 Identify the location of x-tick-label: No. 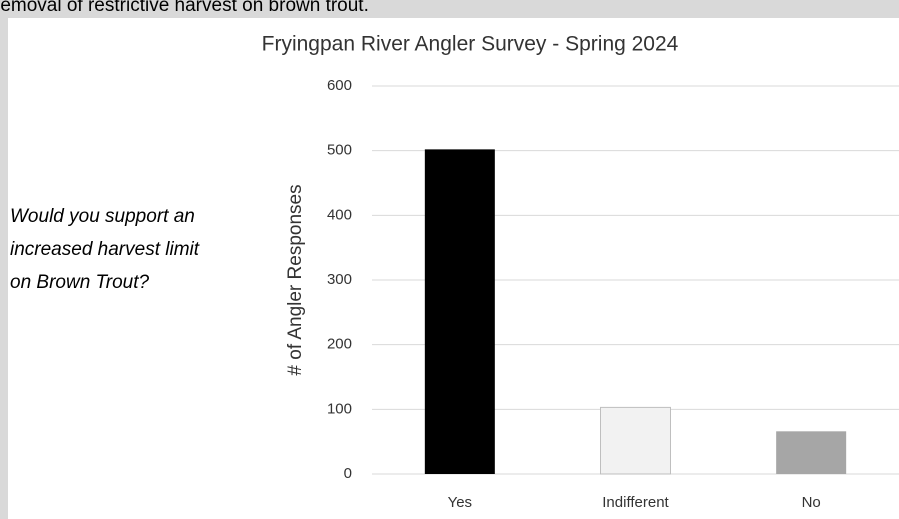
(811, 502).